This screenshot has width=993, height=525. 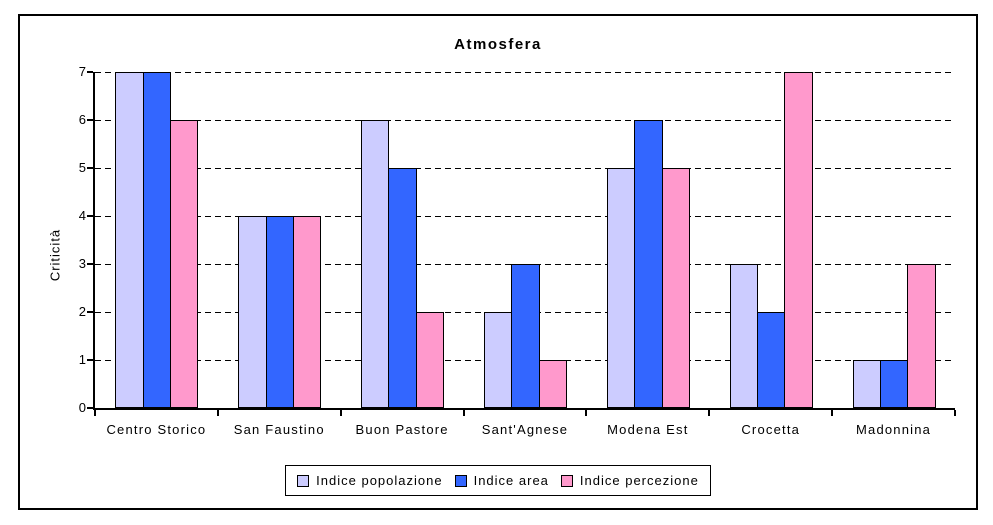 What do you see at coordinates (82, 167) in the screenshot?
I see `y-tick-label-5: 5` at bounding box center [82, 167].